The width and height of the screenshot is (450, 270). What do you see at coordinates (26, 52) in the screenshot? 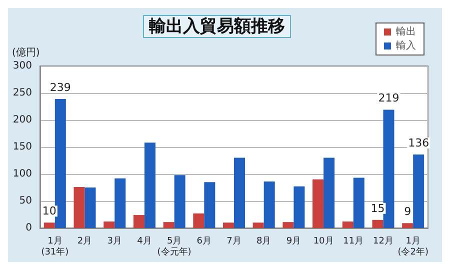
I see `y-axis-title: (億円)` at bounding box center [26, 52].